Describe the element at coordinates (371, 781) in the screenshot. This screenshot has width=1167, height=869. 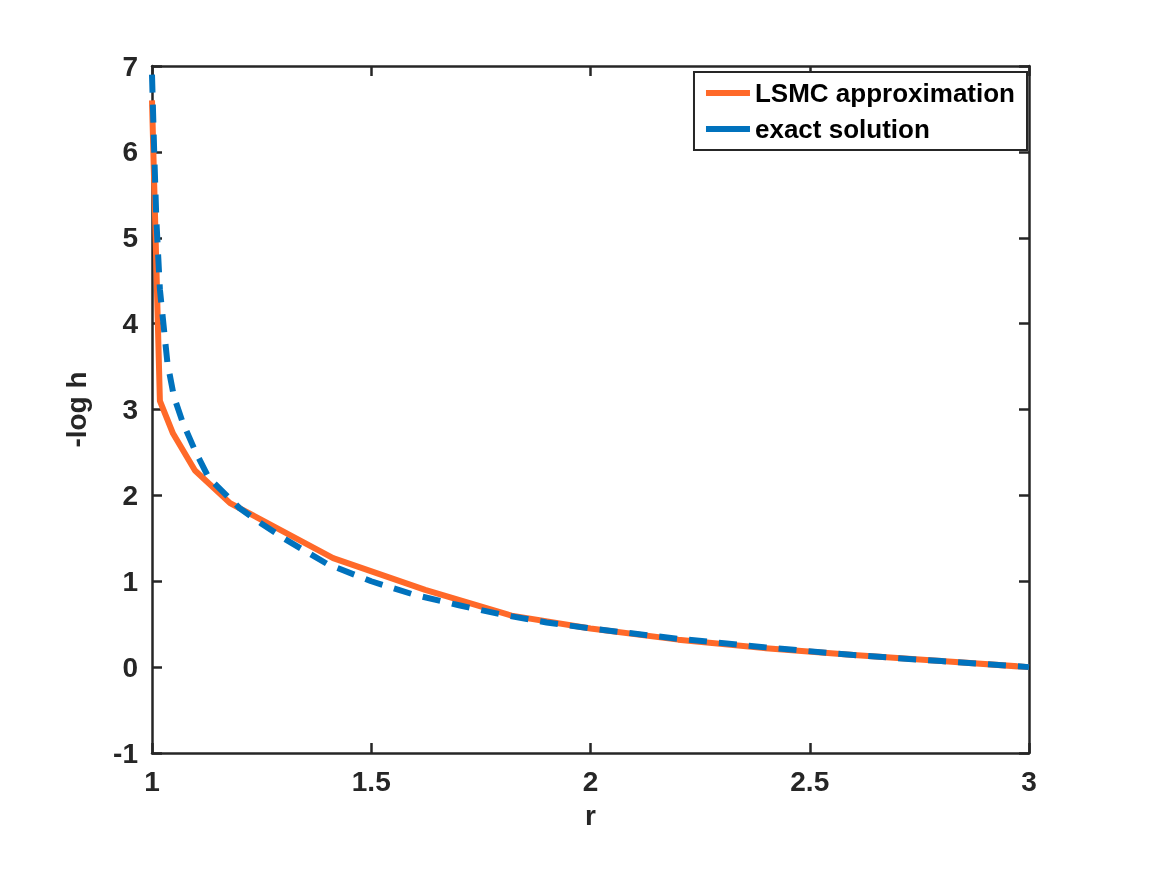
I see `x-tick-label: 1.5` at that location.